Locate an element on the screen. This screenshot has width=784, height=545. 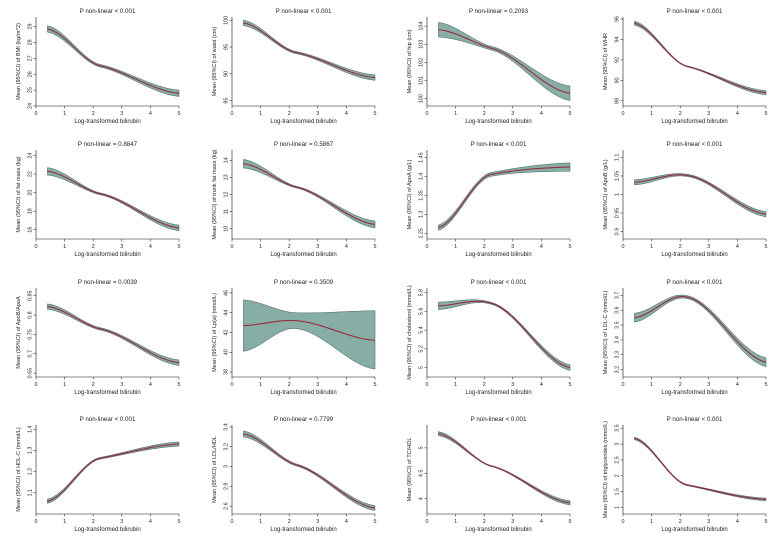
y-tick-label: 0.85 is located at coordinates (31, 295).